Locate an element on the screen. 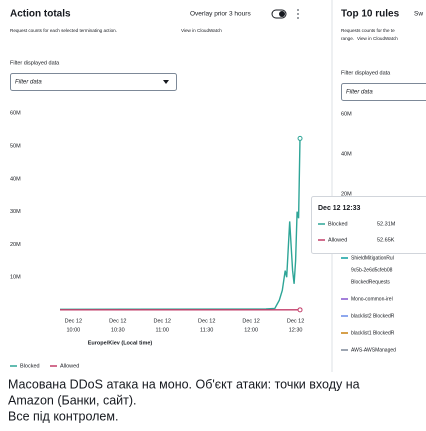 The image size is (426, 431). tooltip-value: 52.31M is located at coordinates (386, 224).